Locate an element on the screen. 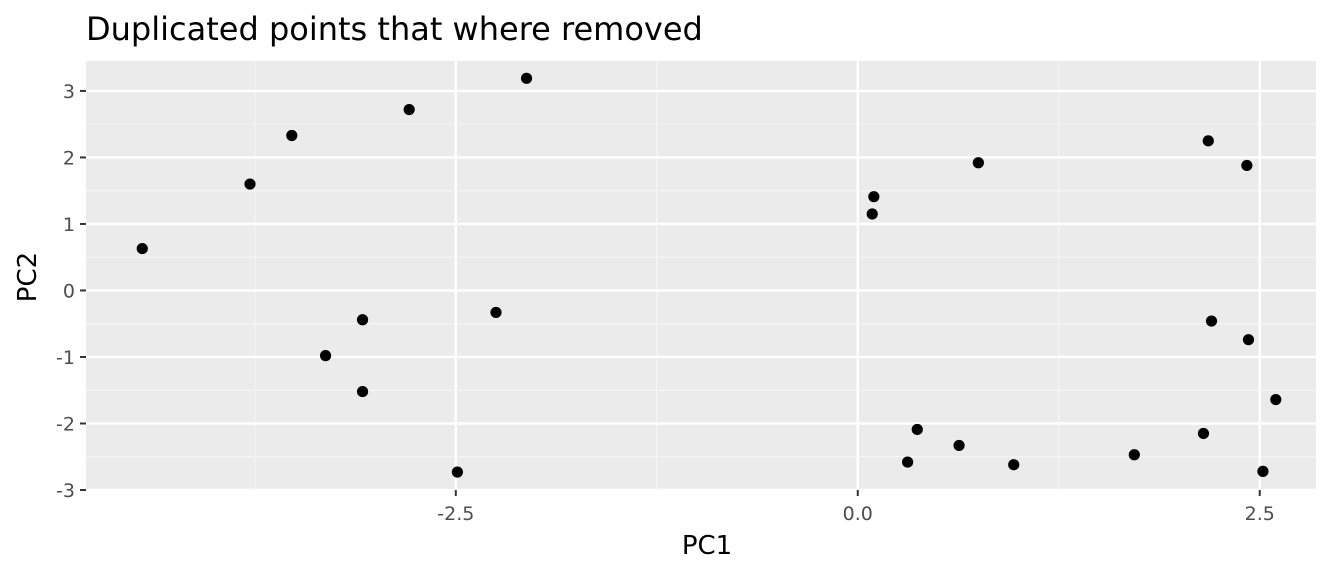 This screenshot has width=1344, height=576. x-axis-title: PC1 is located at coordinates (707, 546).